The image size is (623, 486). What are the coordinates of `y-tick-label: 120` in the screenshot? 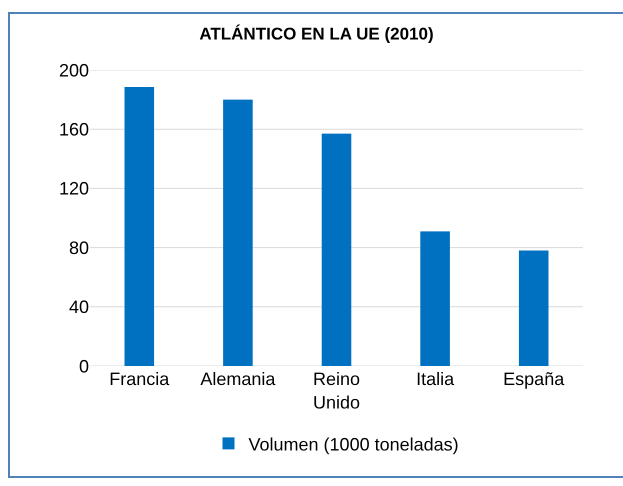 It's located at (73, 188).